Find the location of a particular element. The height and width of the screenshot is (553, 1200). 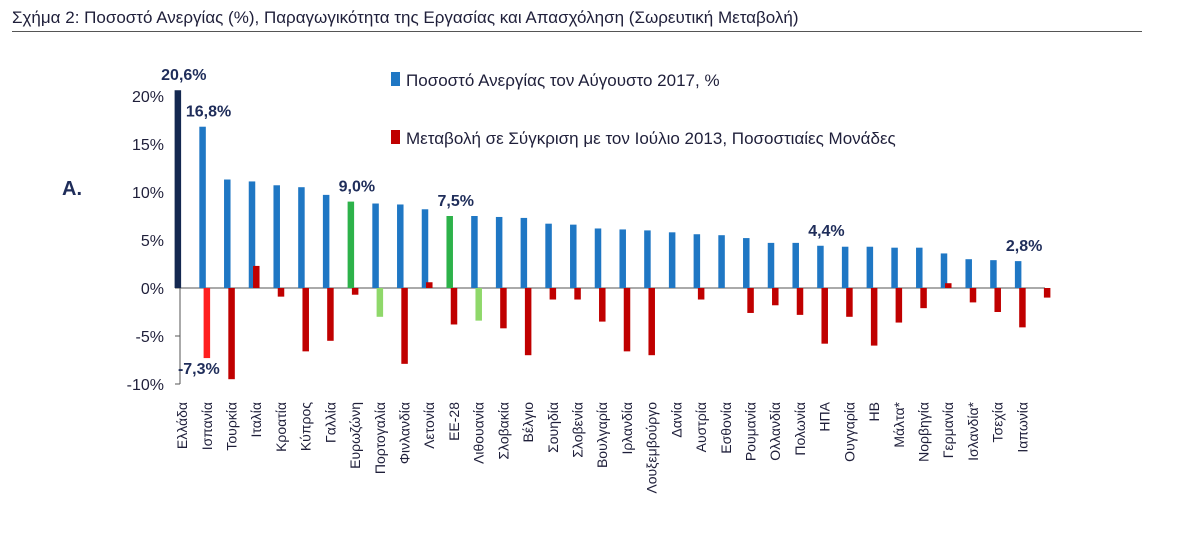

x-tick-label: Λιθουανία is located at coordinates (479, 433).